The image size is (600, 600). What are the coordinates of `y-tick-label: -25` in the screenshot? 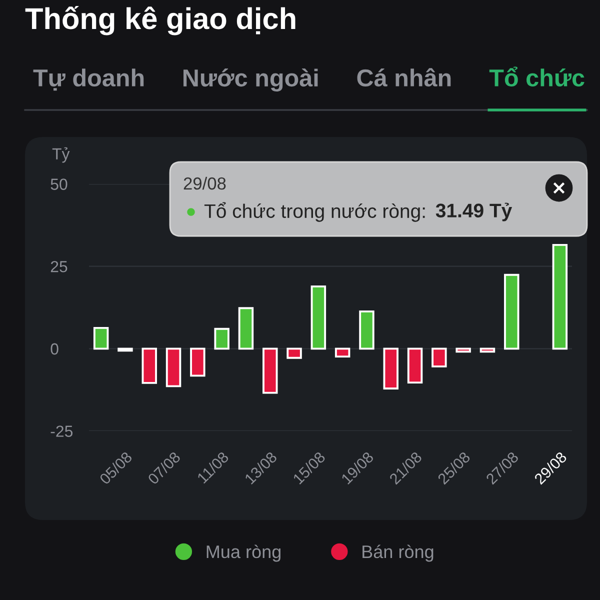 It's located at (61, 431).